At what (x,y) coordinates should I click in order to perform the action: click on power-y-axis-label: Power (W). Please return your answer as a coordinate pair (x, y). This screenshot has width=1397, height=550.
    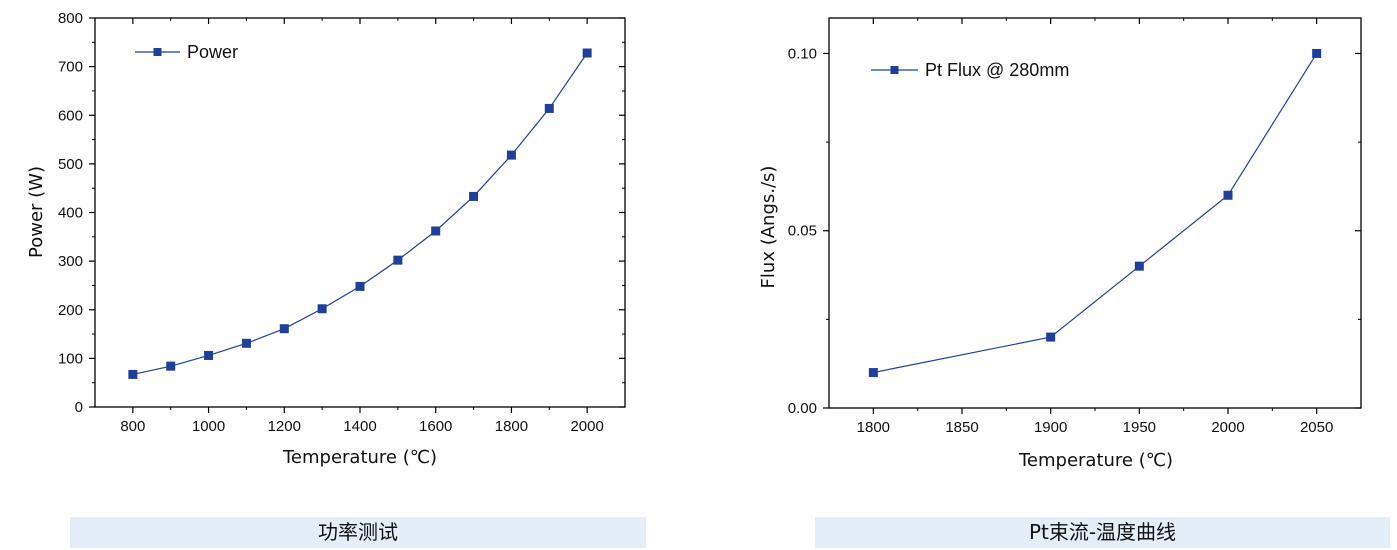
    Looking at the image, I should click on (36, 212).